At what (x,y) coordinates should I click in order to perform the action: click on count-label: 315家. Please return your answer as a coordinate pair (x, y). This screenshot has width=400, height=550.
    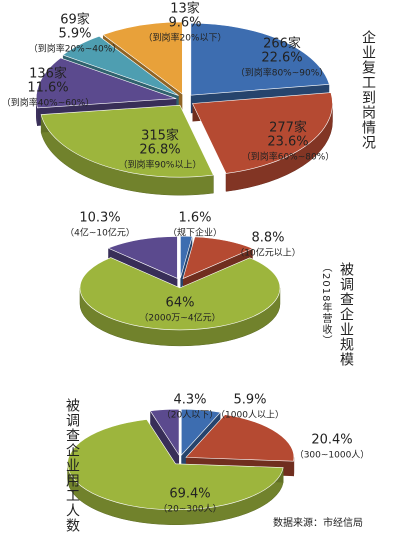
    Looking at the image, I should click on (160, 136).